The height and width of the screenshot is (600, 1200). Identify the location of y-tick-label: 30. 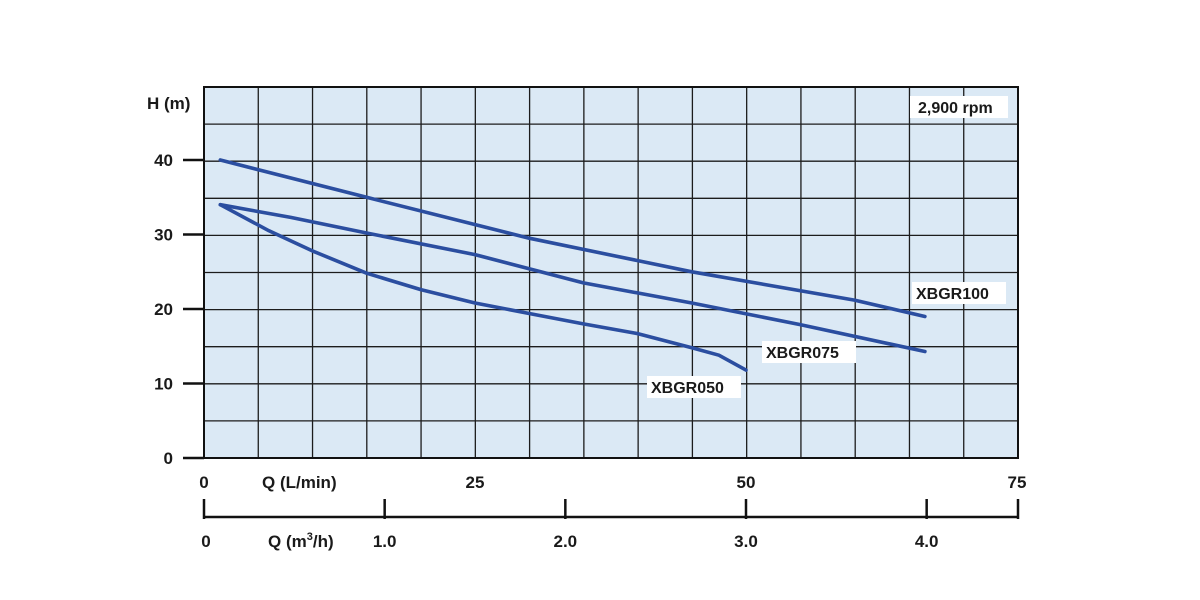
(163, 235).